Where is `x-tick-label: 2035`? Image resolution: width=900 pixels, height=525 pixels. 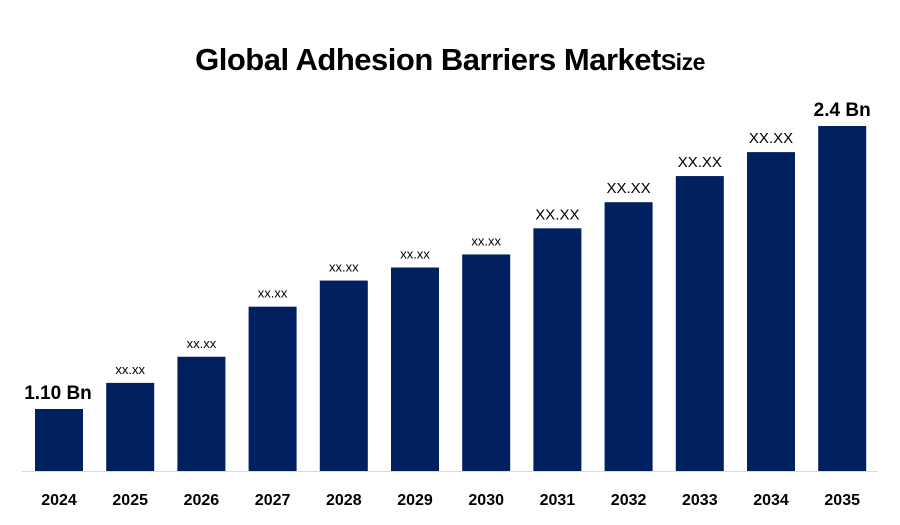
x-tick-label: 2035 is located at coordinates (842, 500).